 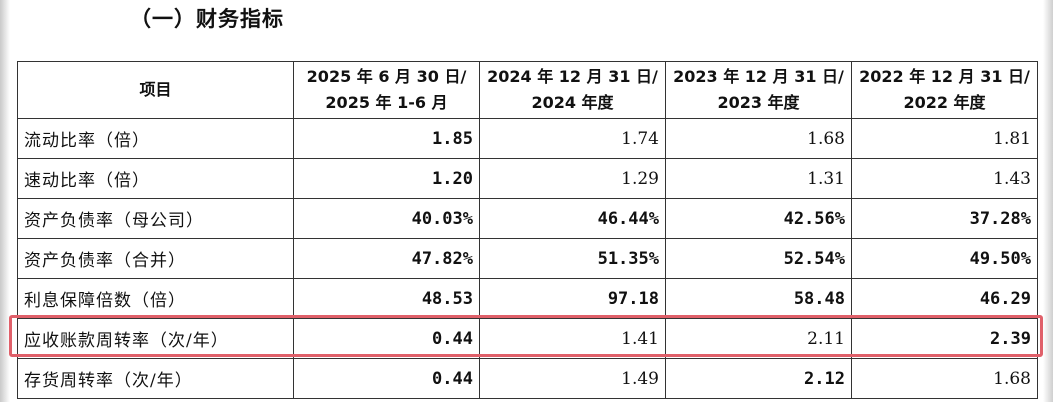 I want to click on header-2022: 2022 年 12 月 31 日/ 2022 年度, so click(x=944, y=90).